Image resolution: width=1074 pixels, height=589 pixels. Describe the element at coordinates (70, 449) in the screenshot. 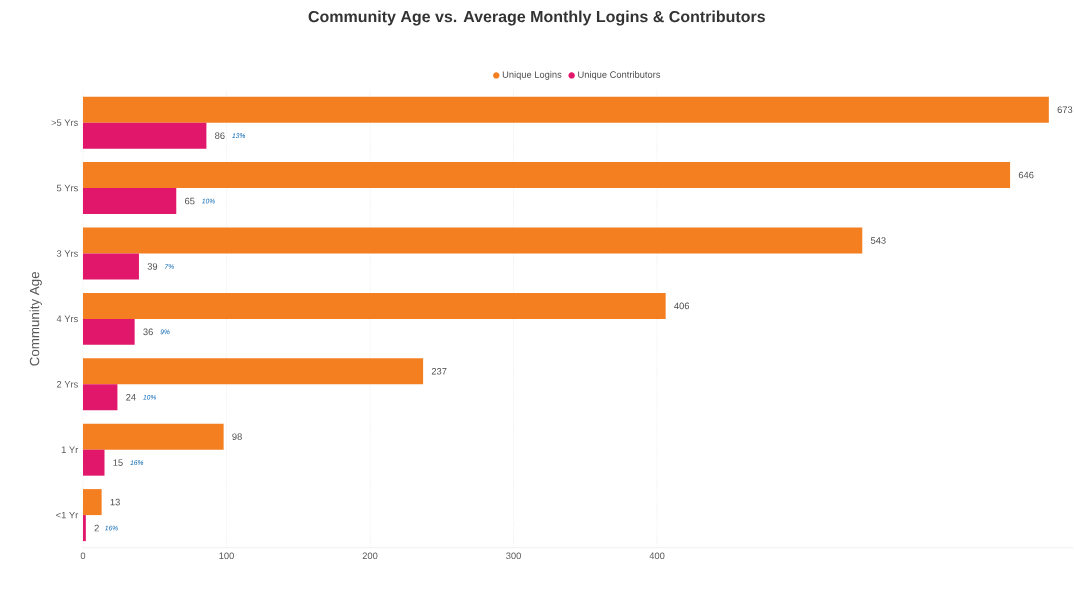

I see `y-tick-label: 1 Yr` at that location.